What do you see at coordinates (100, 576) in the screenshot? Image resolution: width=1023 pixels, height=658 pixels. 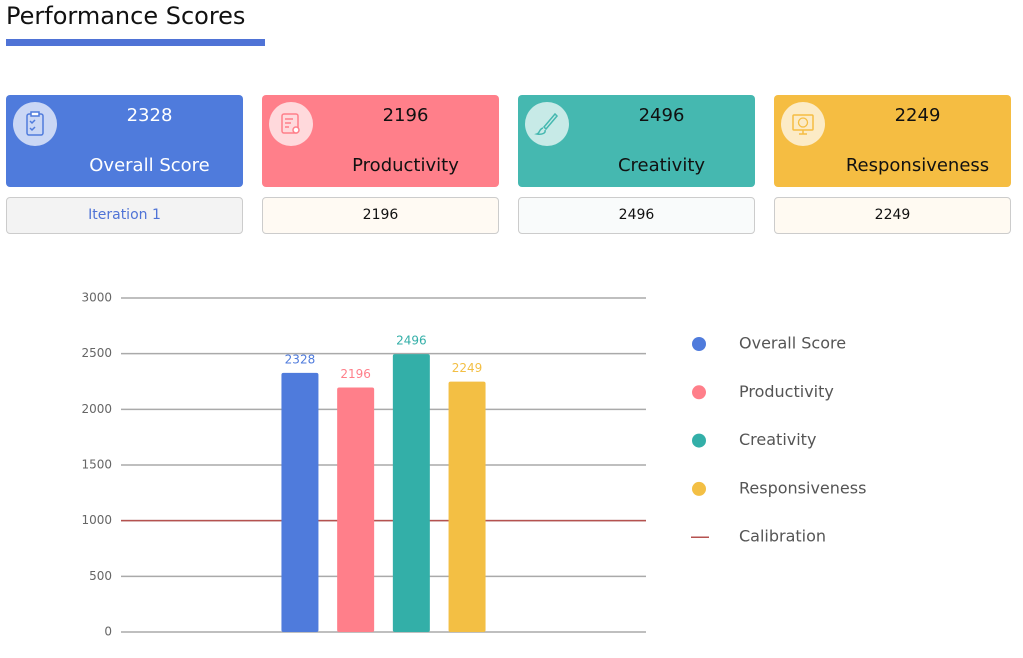 I see `y-tick-label: 500` at bounding box center [100, 576].